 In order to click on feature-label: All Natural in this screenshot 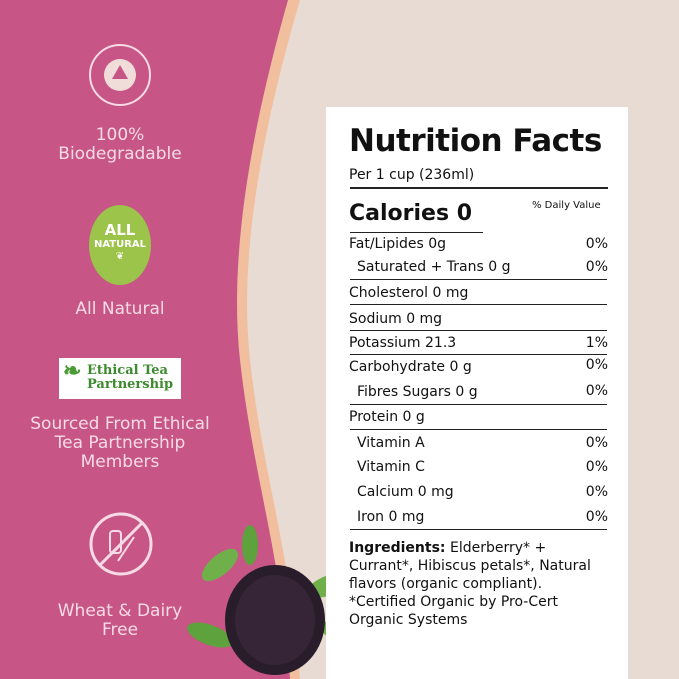, I will do `click(120, 309)`.